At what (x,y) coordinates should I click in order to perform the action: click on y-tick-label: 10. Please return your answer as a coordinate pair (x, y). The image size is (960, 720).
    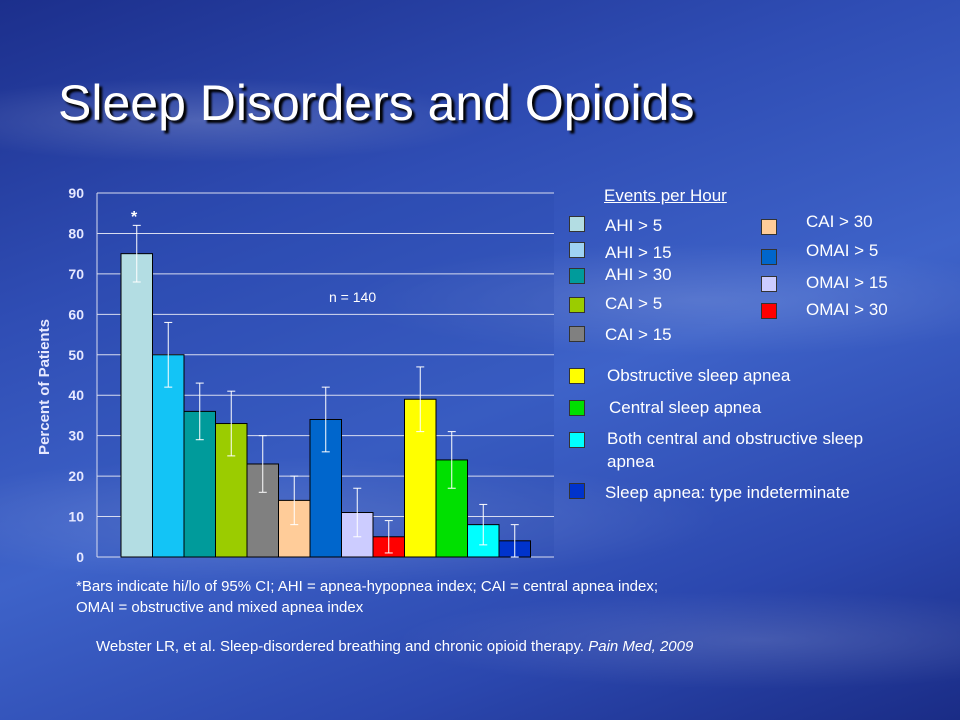
    Looking at the image, I should click on (76, 517).